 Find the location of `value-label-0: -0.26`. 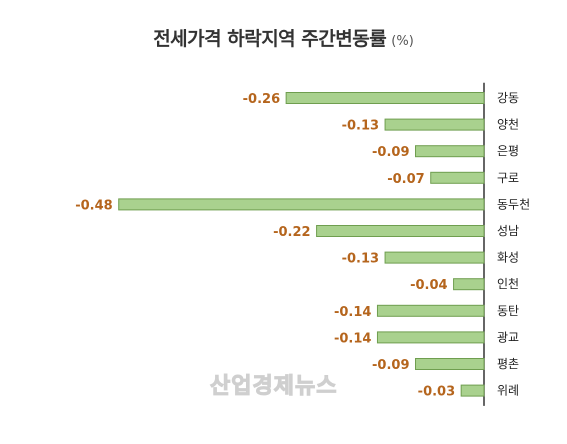

value-label-0: -0.26 is located at coordinates (261, 99).